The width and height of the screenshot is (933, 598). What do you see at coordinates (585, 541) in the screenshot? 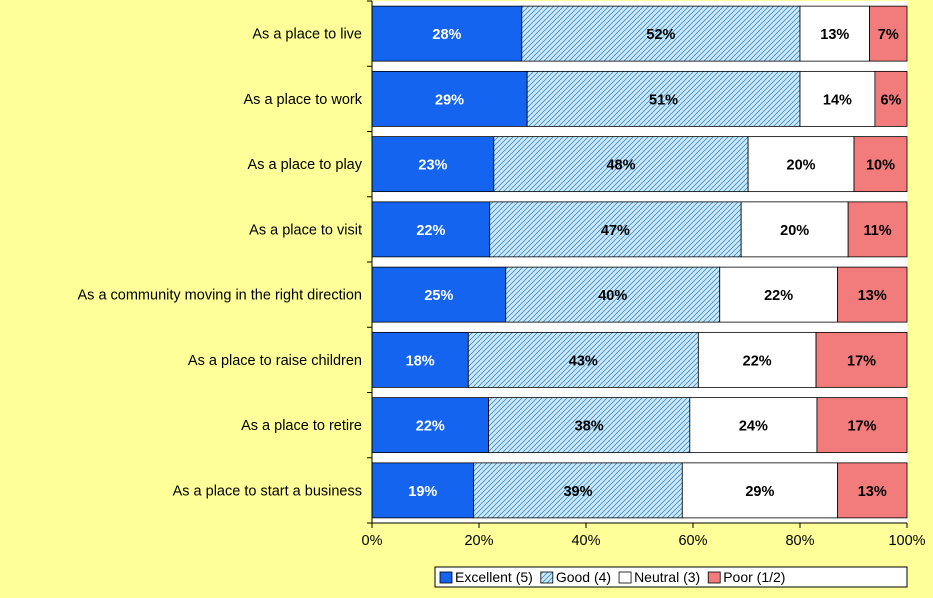
I see `x-tick-label: 40%` at bounding box center [585, 541].